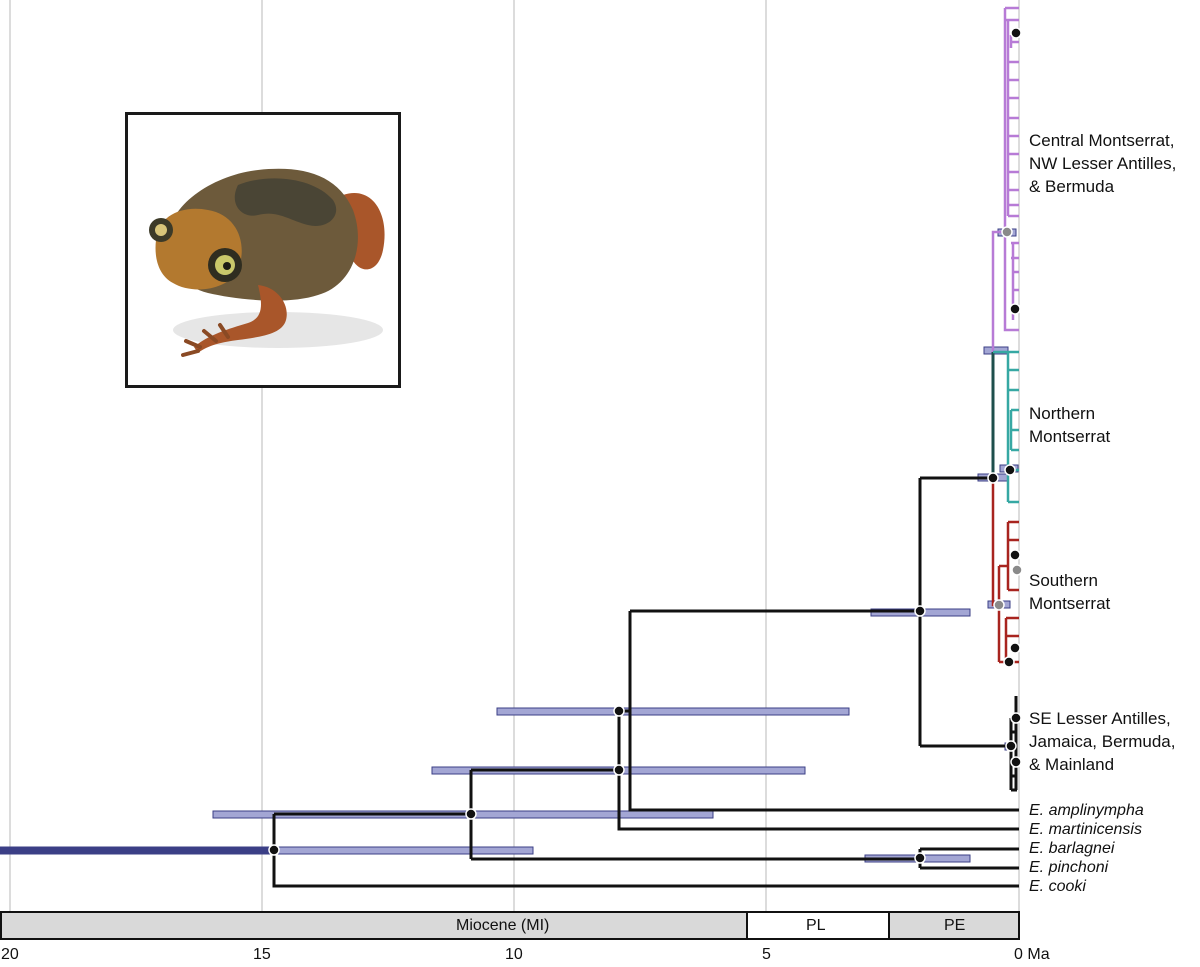  I want to click on axis-unit: Ma, so click(1038, 954).